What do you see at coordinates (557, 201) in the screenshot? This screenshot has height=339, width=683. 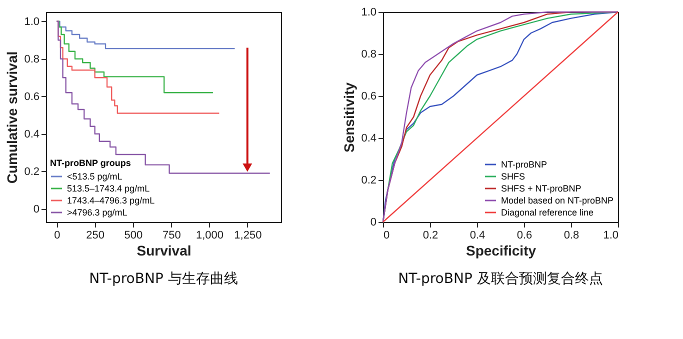 I see `legend-label: Model based on NT-proBNP` at bounding box center [557, 201].